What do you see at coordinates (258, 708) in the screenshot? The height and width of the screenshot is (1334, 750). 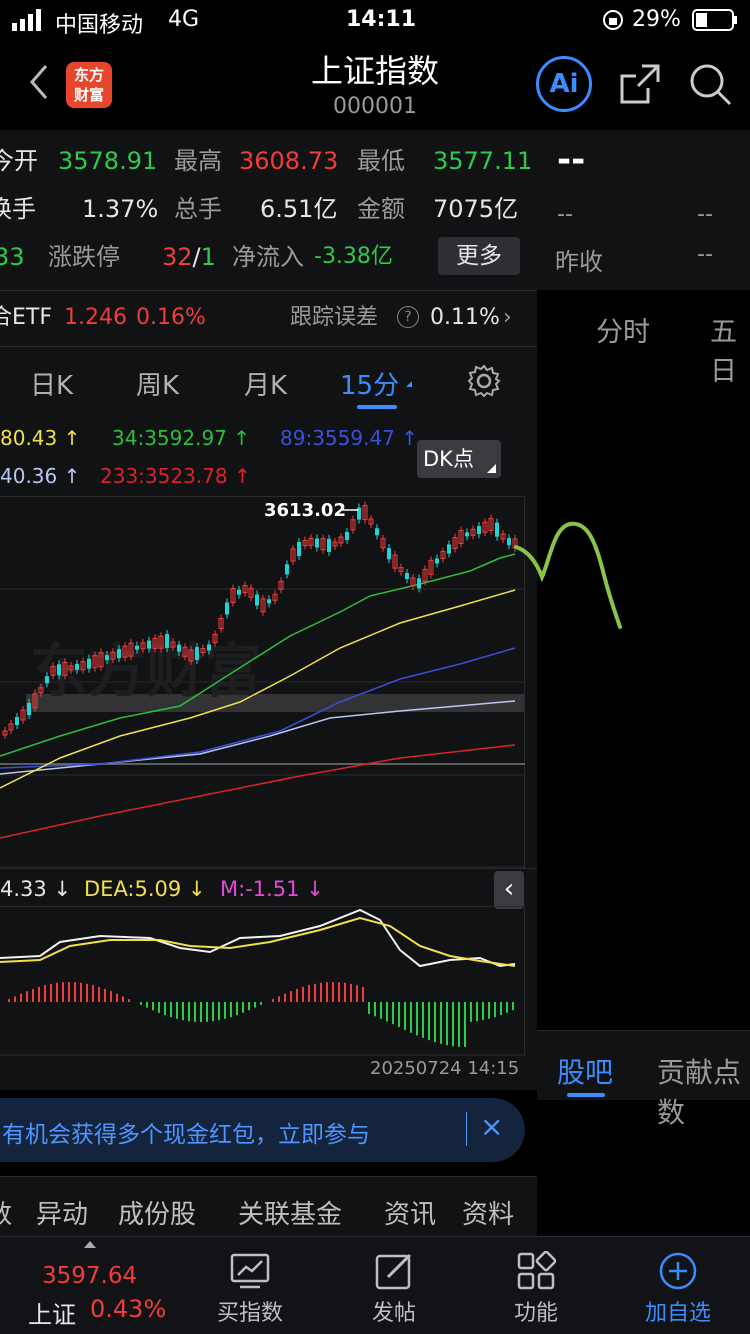 I see `ma89-line` at bounding box center [258, 708].